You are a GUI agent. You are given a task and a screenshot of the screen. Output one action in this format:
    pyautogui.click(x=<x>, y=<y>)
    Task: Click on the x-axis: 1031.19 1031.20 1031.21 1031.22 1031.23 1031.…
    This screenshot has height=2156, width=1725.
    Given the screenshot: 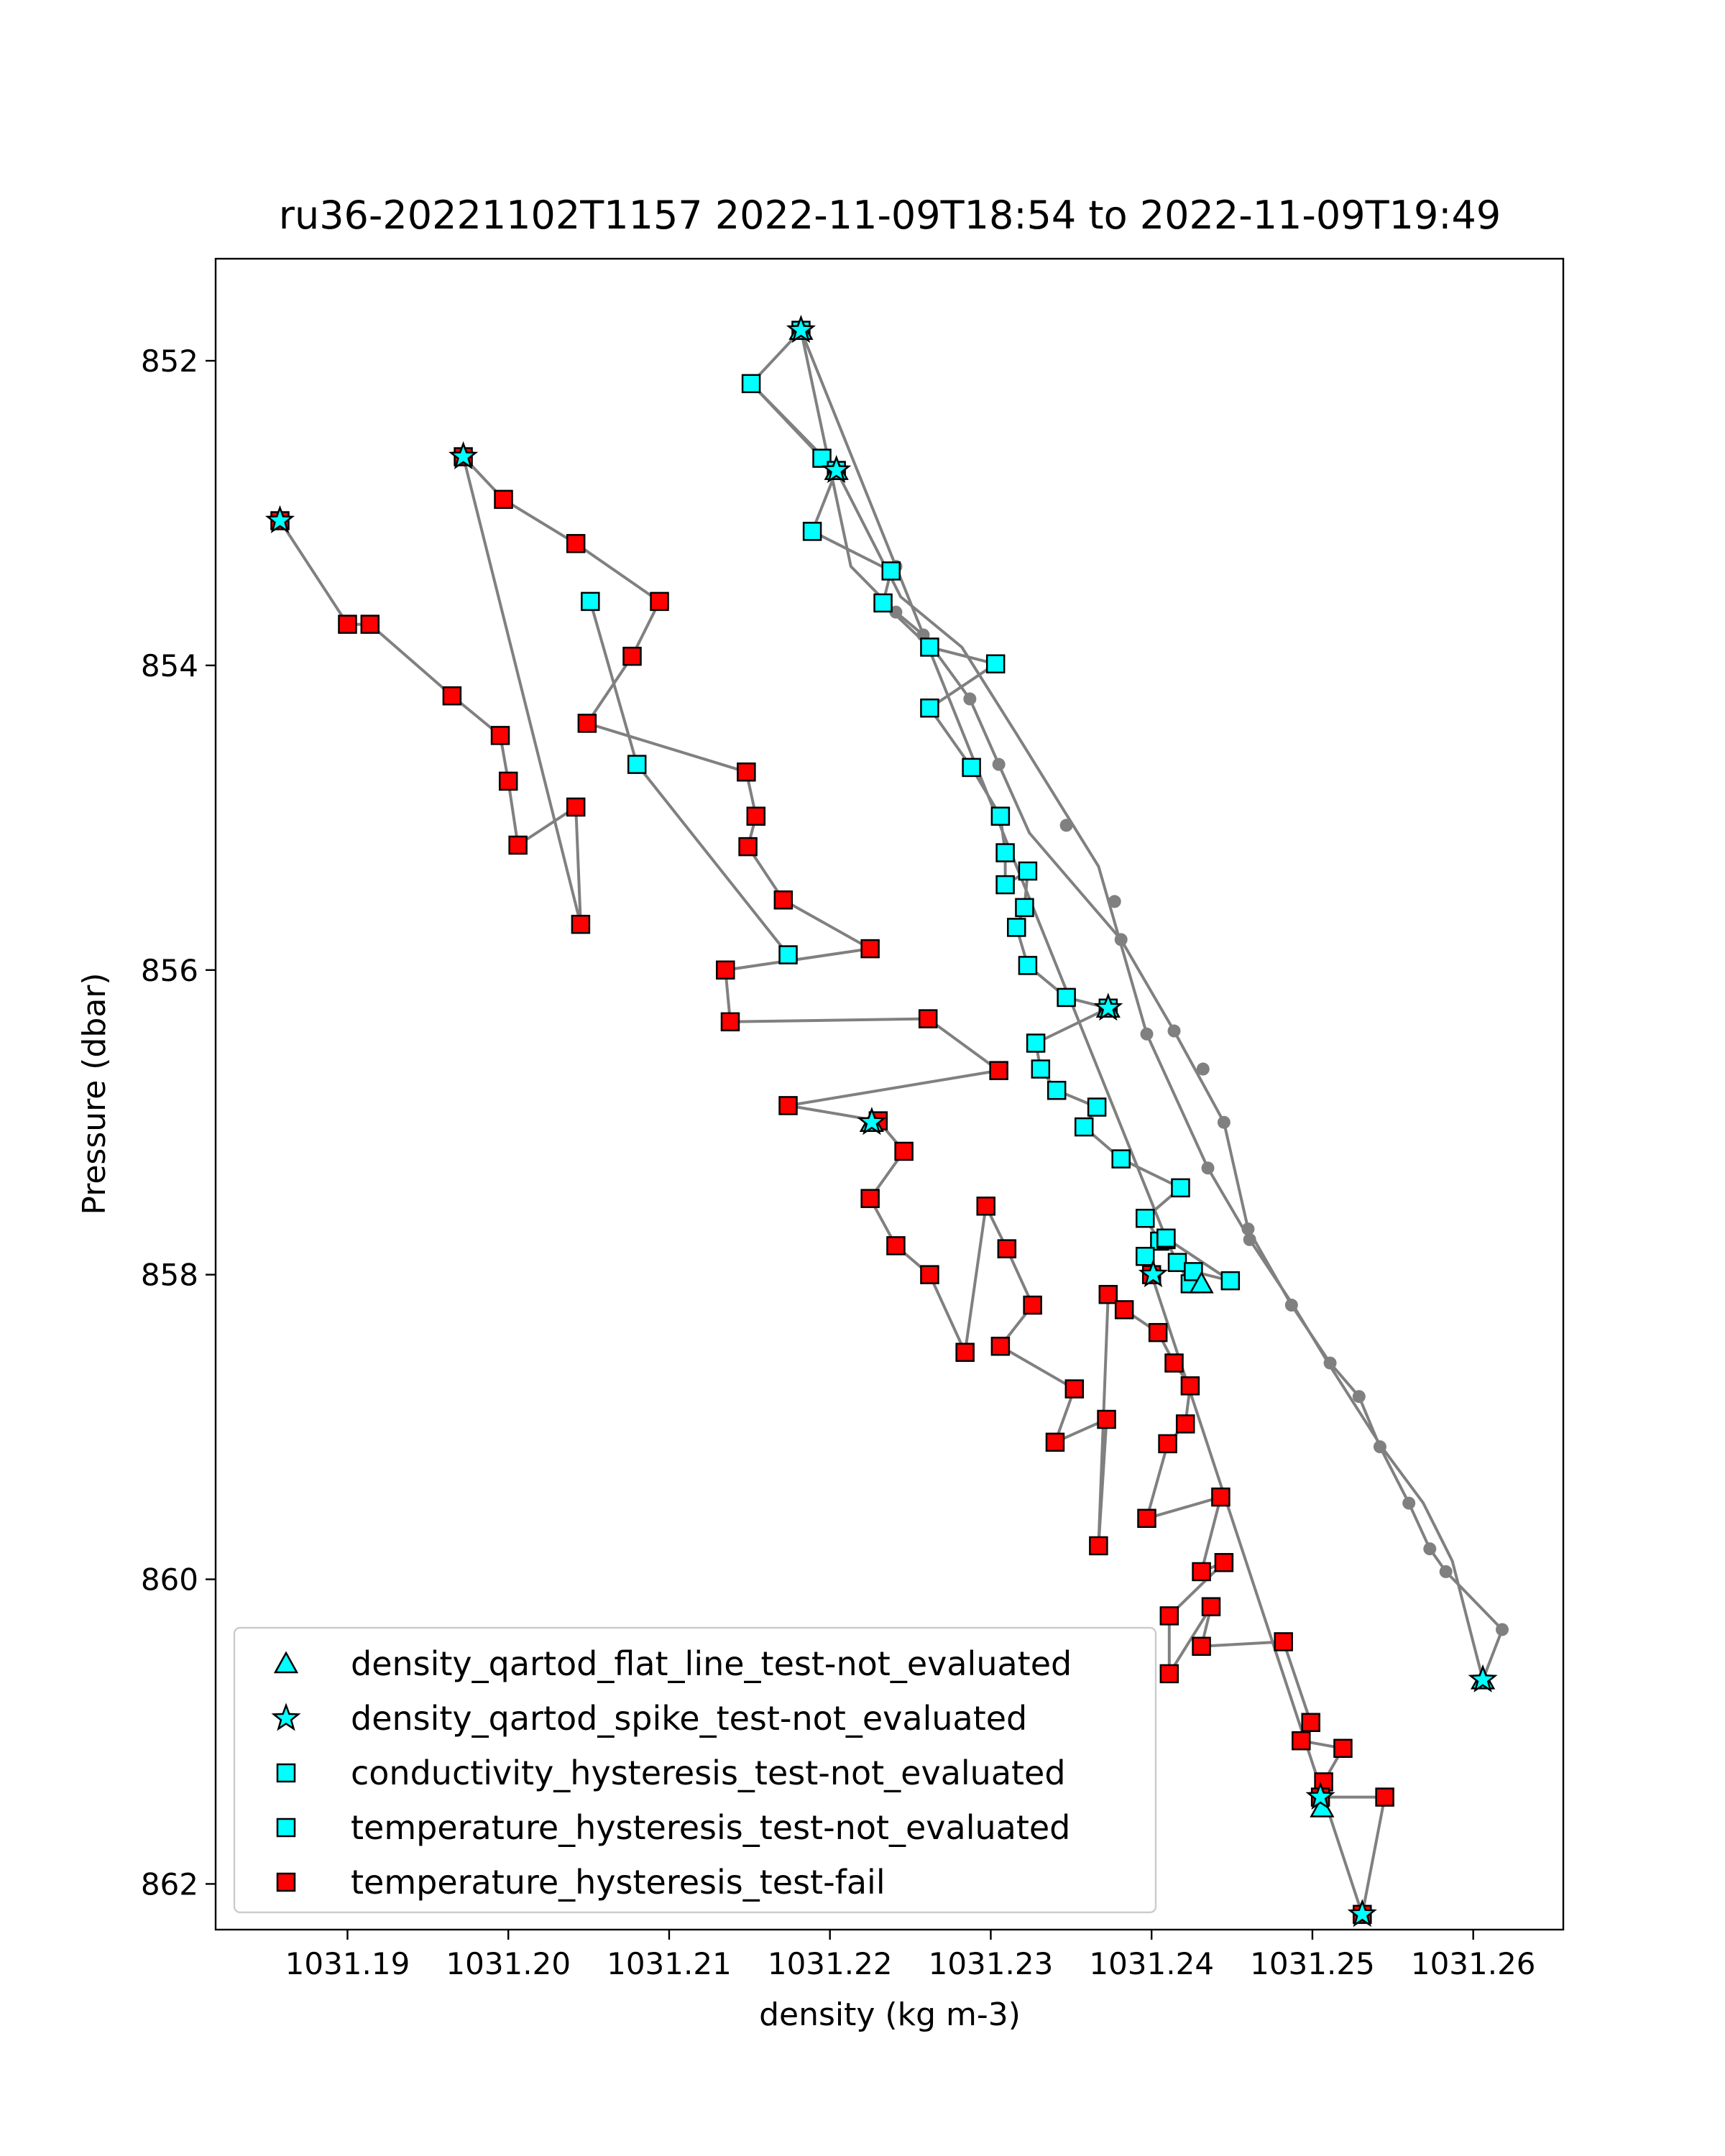 What is the action you would take?
    pyautogui.click(x=910, y=1956)
    